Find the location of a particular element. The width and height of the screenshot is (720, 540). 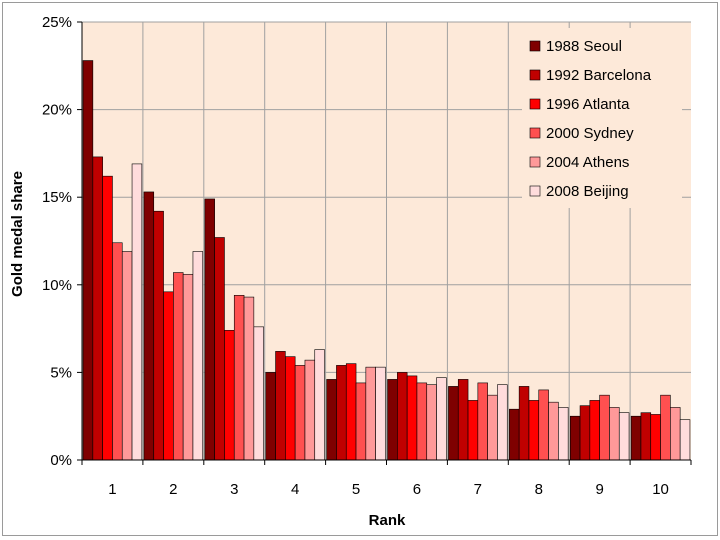

x-tick-label: 9 is located at coordinates (599, 489).